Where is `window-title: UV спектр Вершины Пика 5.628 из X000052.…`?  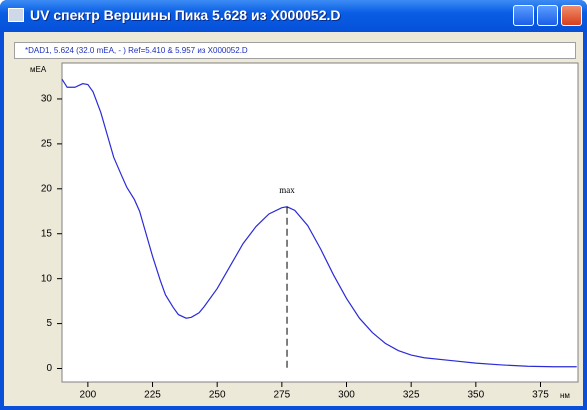 window-title: UV спектр Вершины Пика 5.628 из X000052.… is located at coordinates (185, 15).